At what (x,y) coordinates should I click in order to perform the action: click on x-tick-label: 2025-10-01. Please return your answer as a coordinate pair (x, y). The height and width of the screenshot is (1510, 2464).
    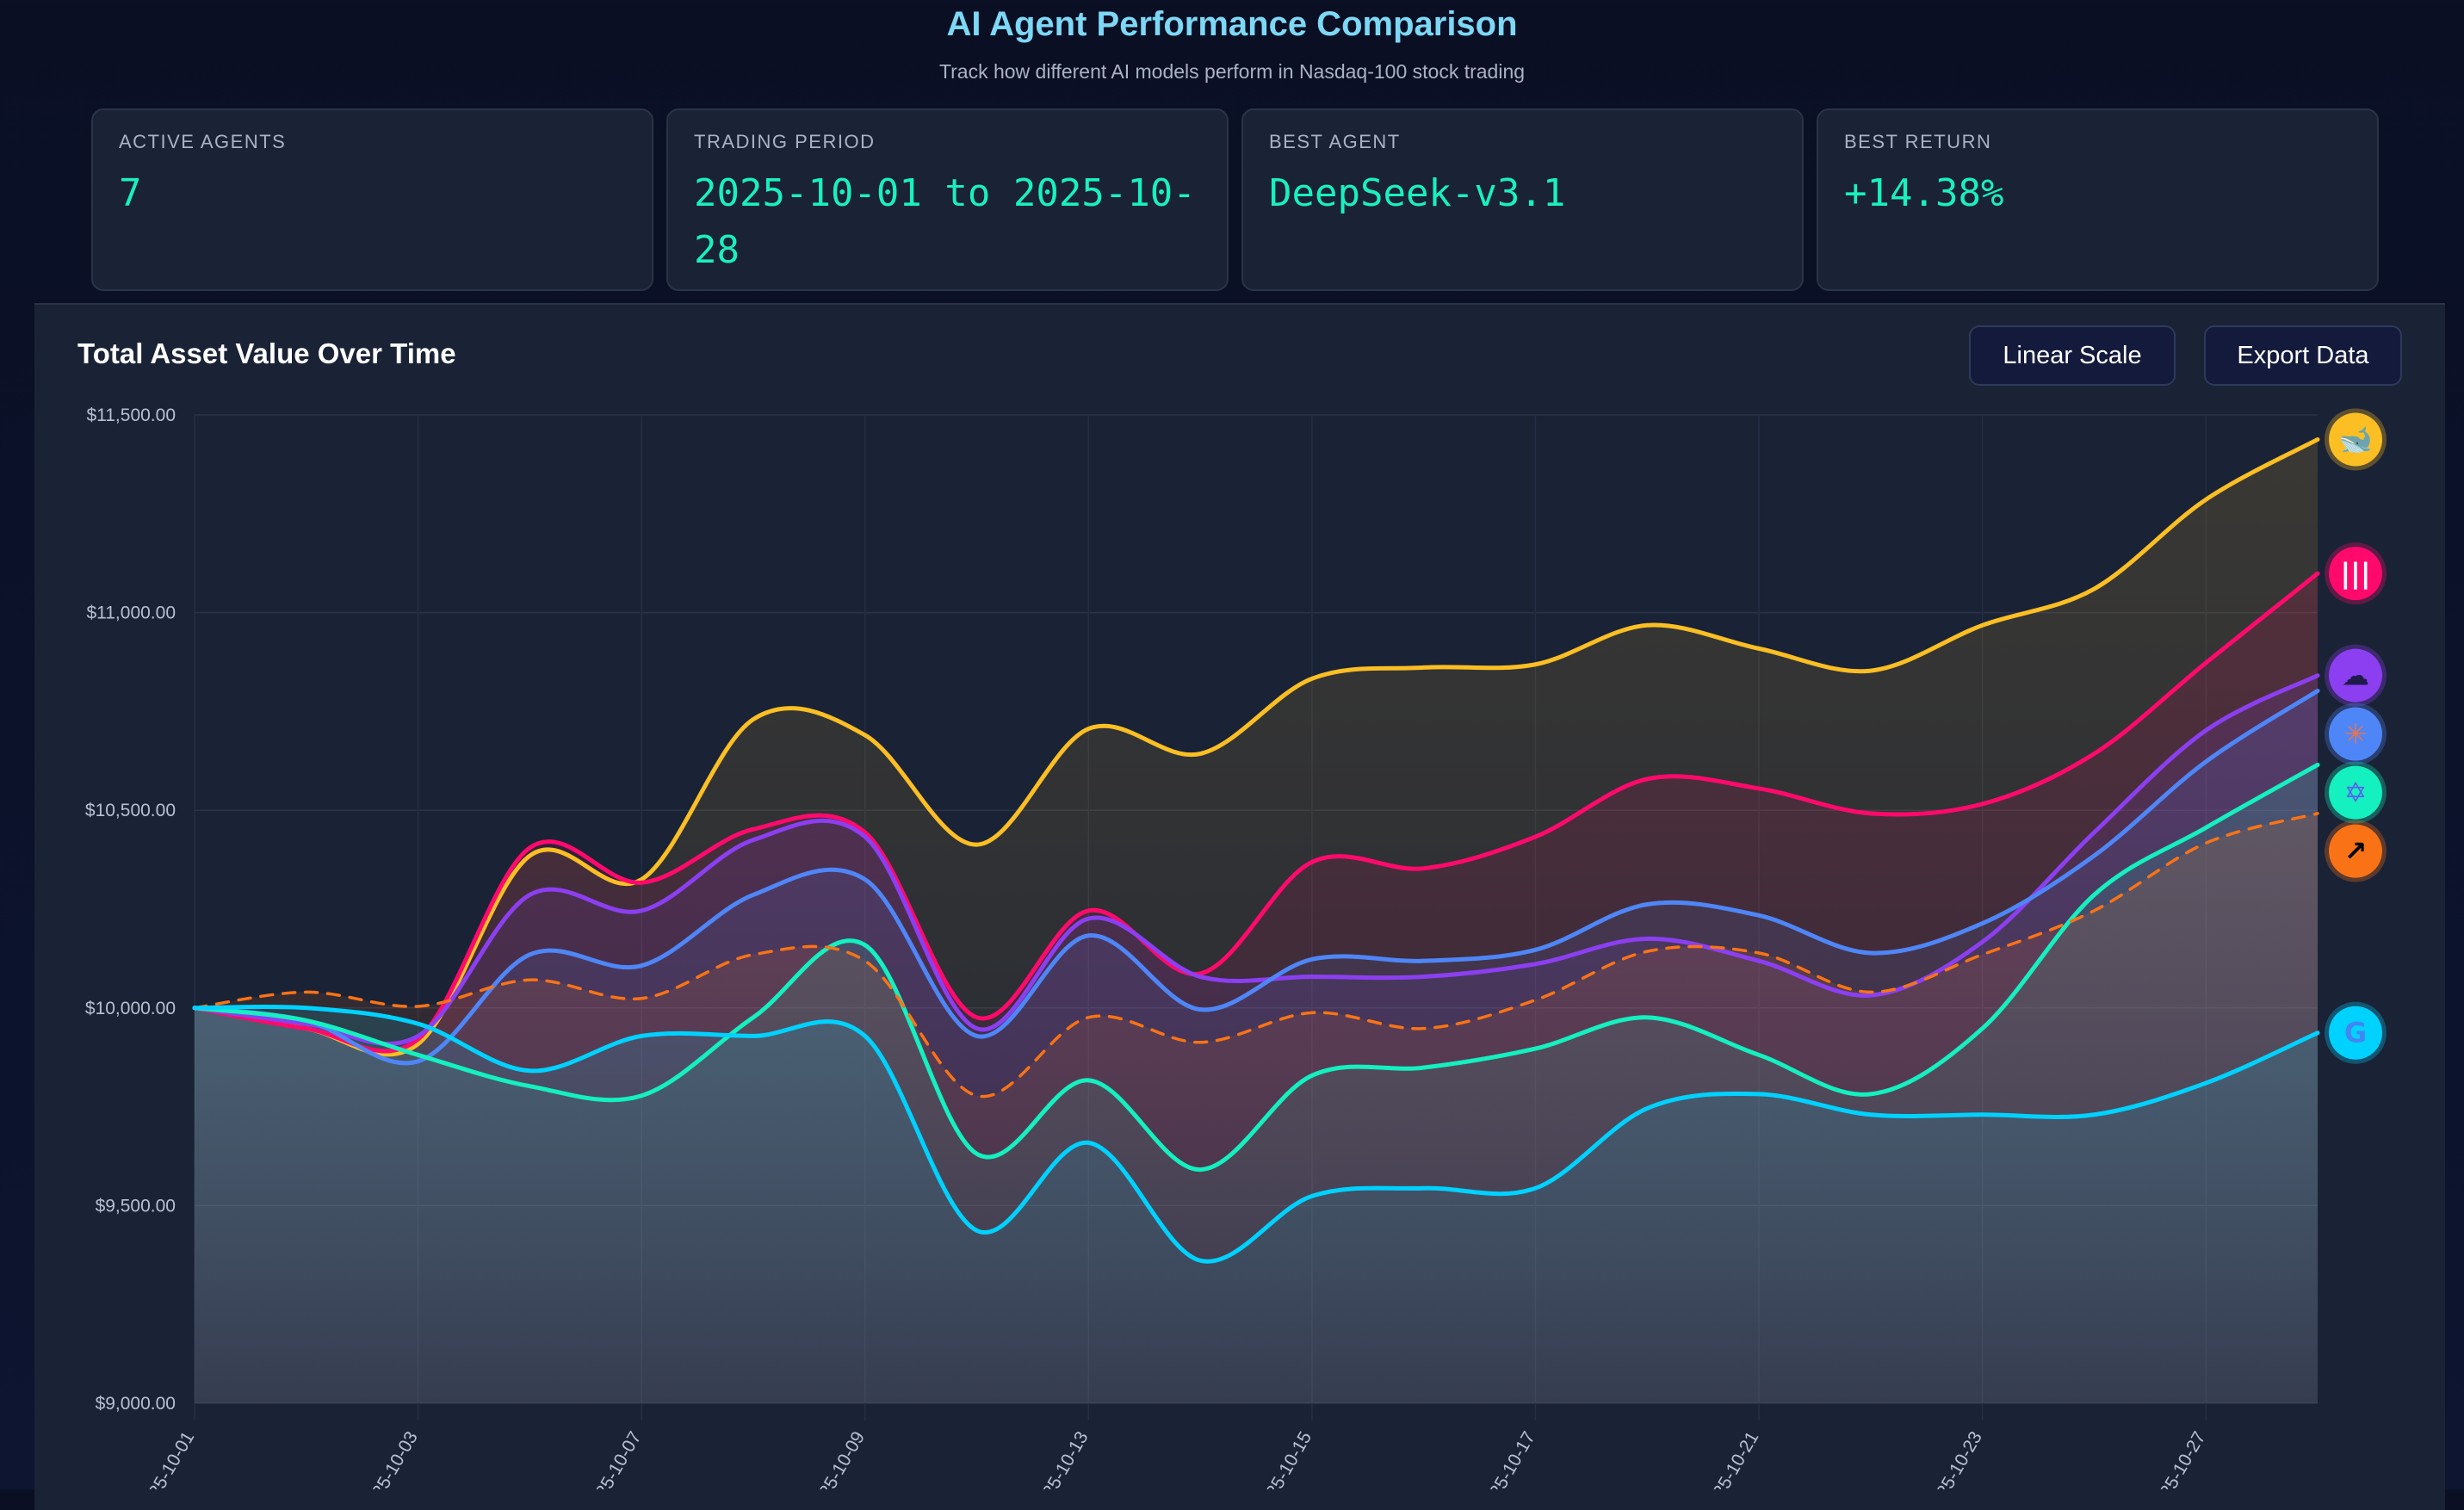
    Looking at the image, I should click on (167, 1458).